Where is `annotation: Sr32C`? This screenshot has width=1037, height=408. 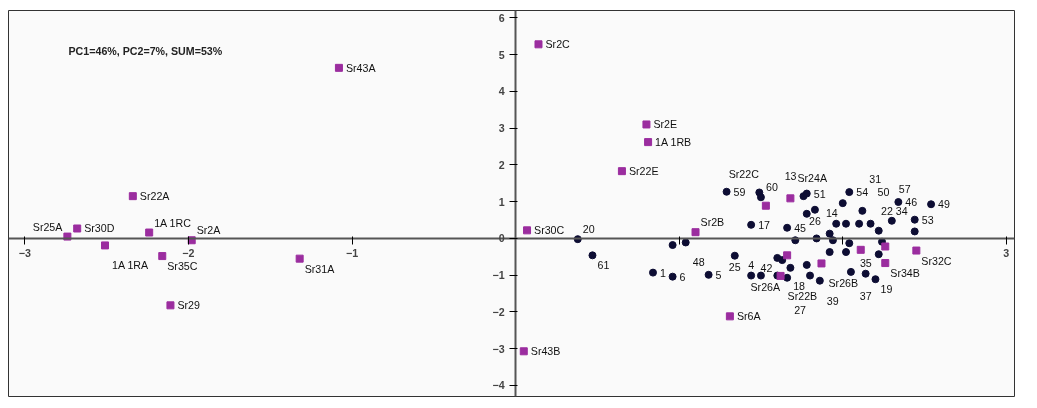 annotation: Sr32C is located at coordinates (936, 260).